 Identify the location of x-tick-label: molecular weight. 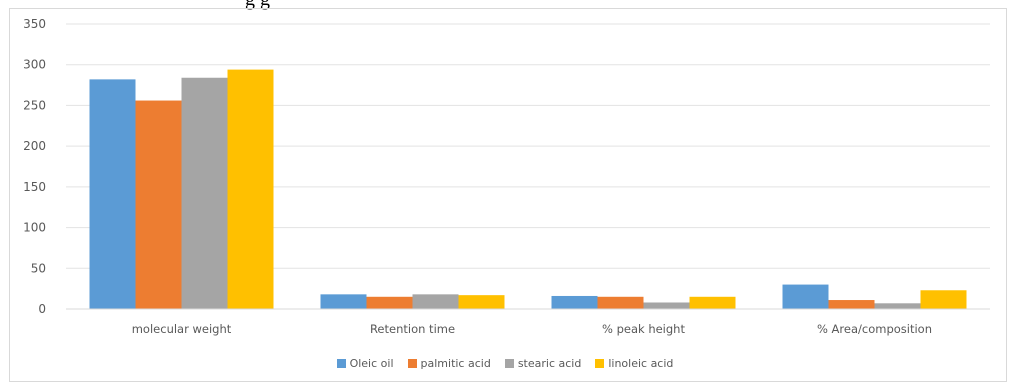
(182, 329).